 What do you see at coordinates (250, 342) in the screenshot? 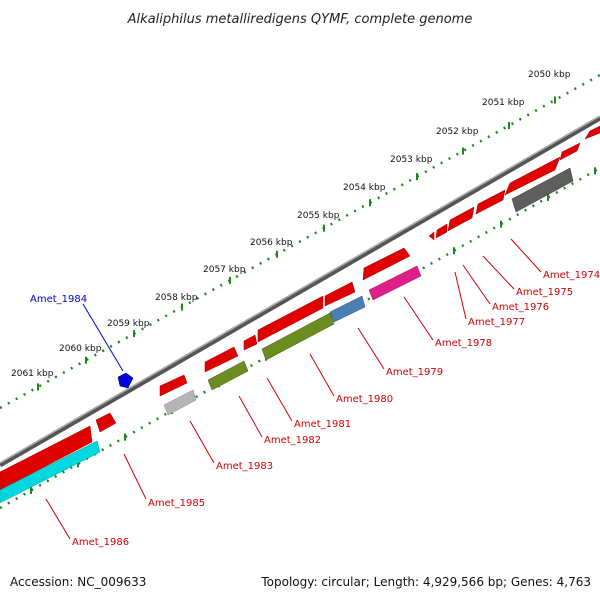
I see `gene-arrow-amet-1983a` at bounding box center [250, 342].